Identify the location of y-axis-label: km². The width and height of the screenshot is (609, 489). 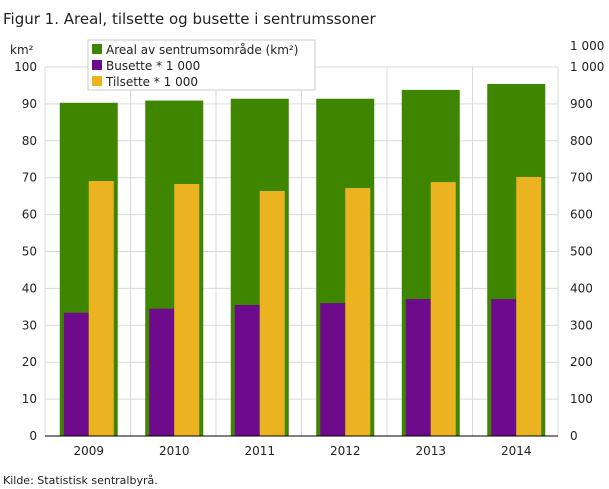
(22, 50).